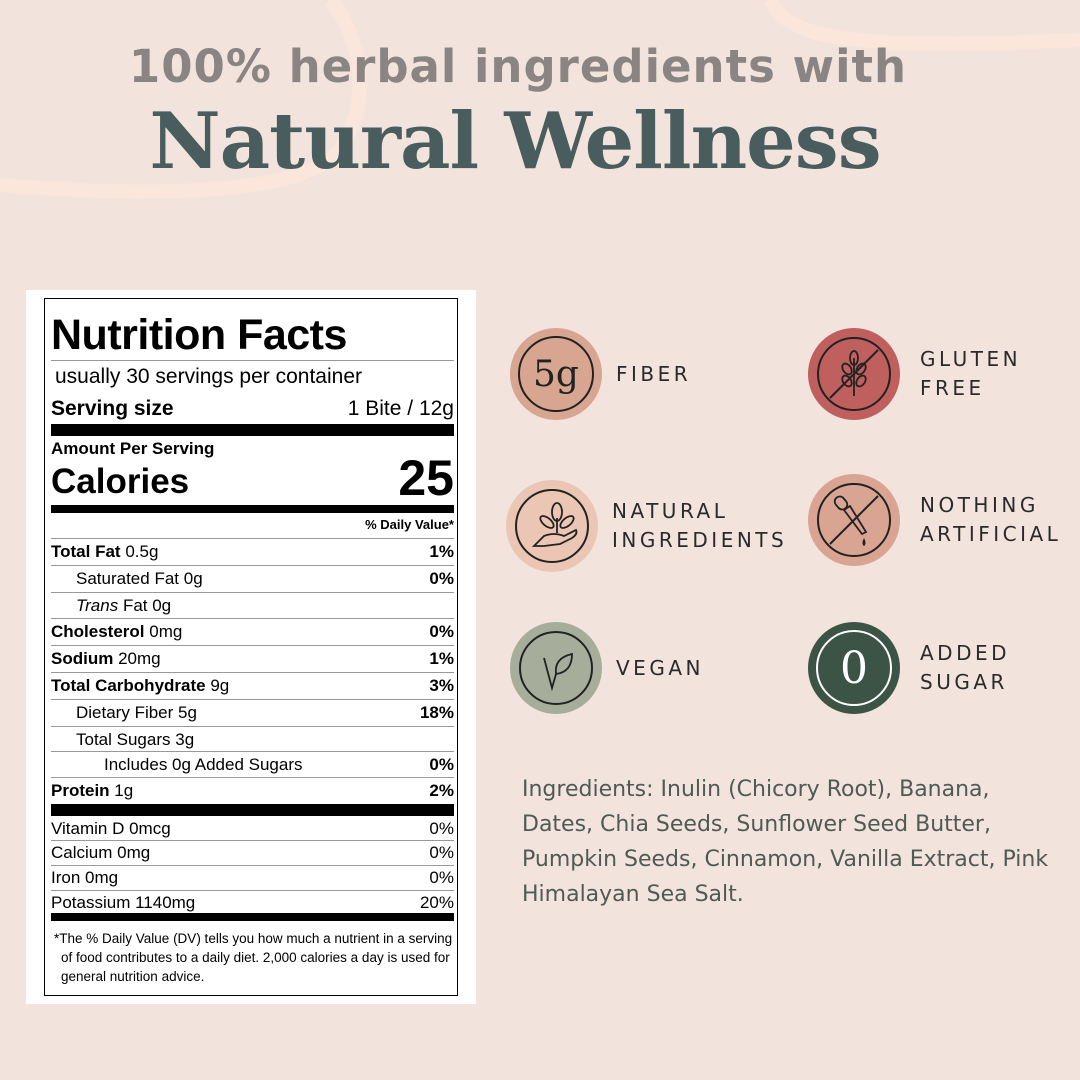  What do you see at coordinates (128, 578) in the screenshot?
I see `nutrient-label: Saturated Fat` at bounding box center [128, 578].